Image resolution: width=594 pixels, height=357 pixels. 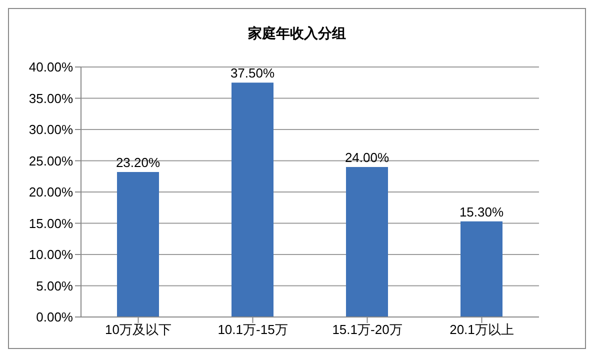 What do you see at coordinates (252, 73) in the screenshot?
I see `data-label: 37.50%` at bounding box center [252, 73].